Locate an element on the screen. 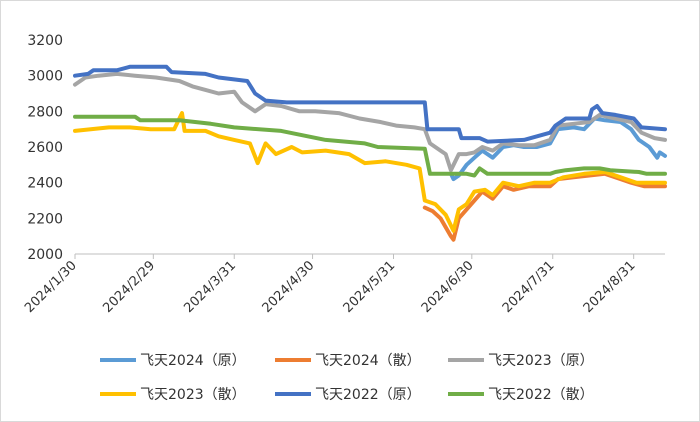 The width and height of the screenshot is (700, 422). legend-label: 飞天2022（原） is located at coordinates (368, 395).